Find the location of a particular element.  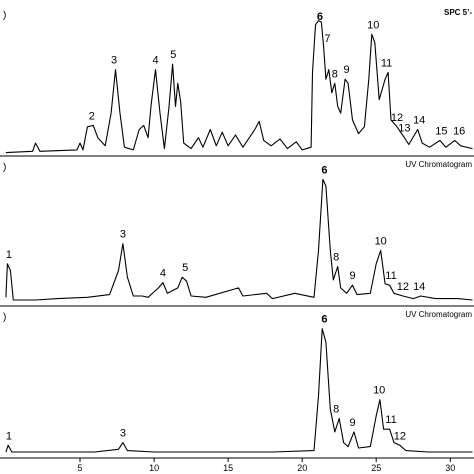

x-tick-label: 25 is located at coordinates (376, 468).